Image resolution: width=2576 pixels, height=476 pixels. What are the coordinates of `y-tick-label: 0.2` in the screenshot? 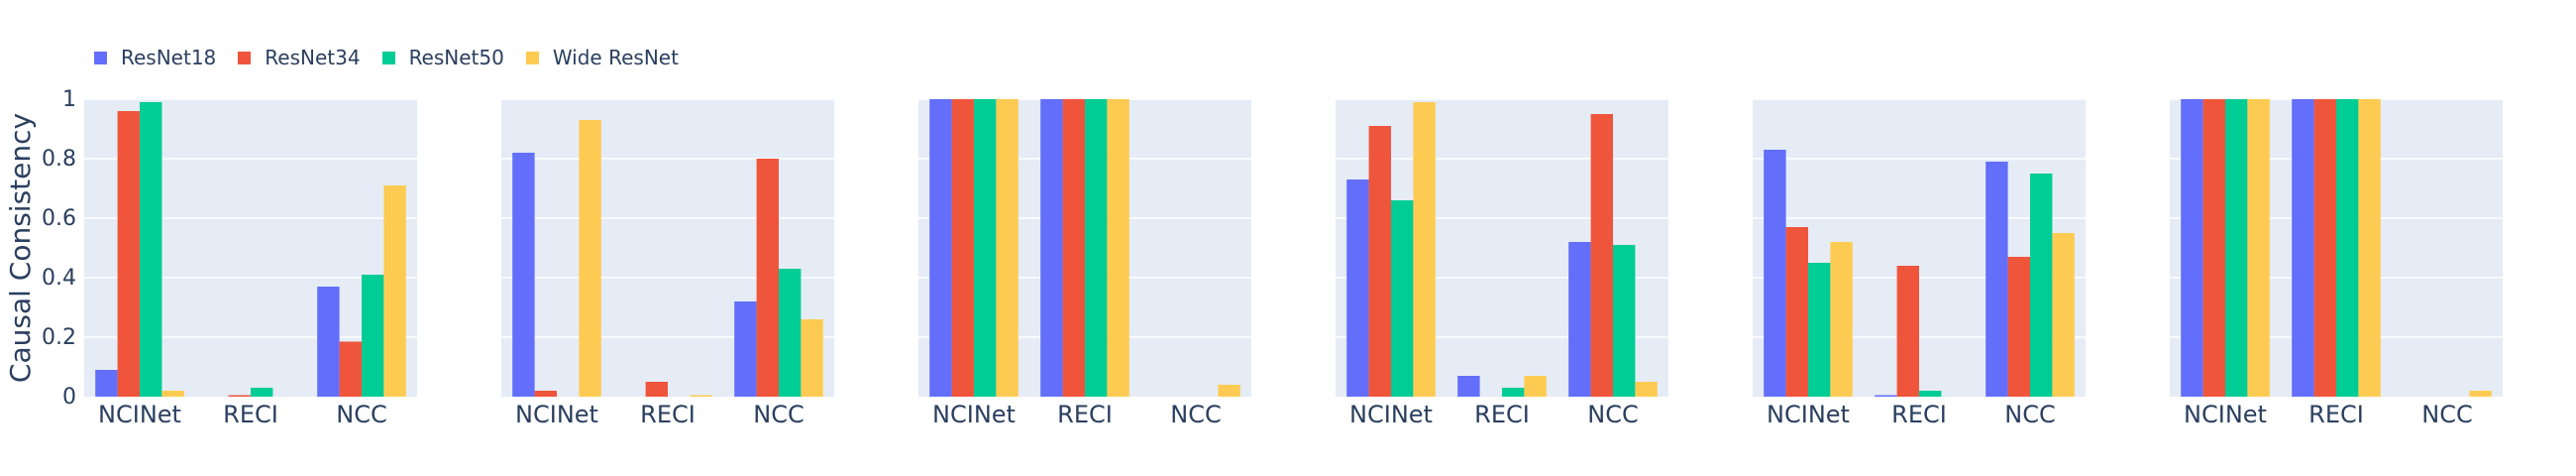 It's located at (59, 337).